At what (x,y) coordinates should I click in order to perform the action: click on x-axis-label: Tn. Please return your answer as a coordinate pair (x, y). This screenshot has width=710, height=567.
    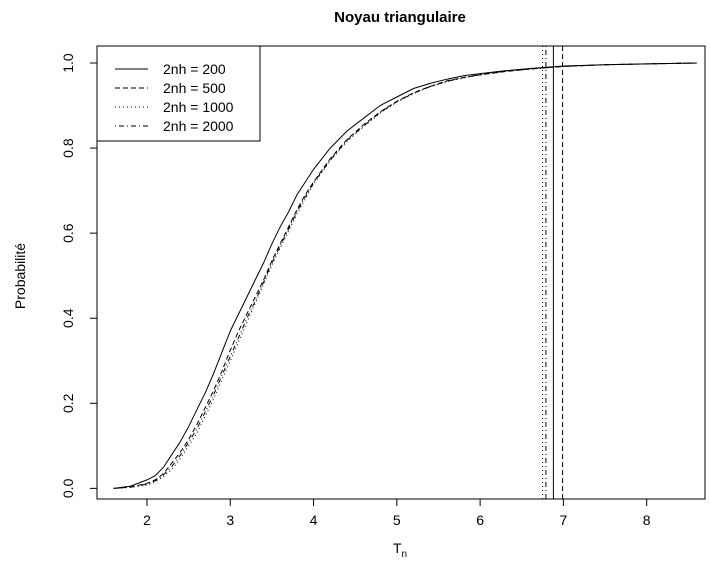
    Looking at the image, I should click on (400, 550).